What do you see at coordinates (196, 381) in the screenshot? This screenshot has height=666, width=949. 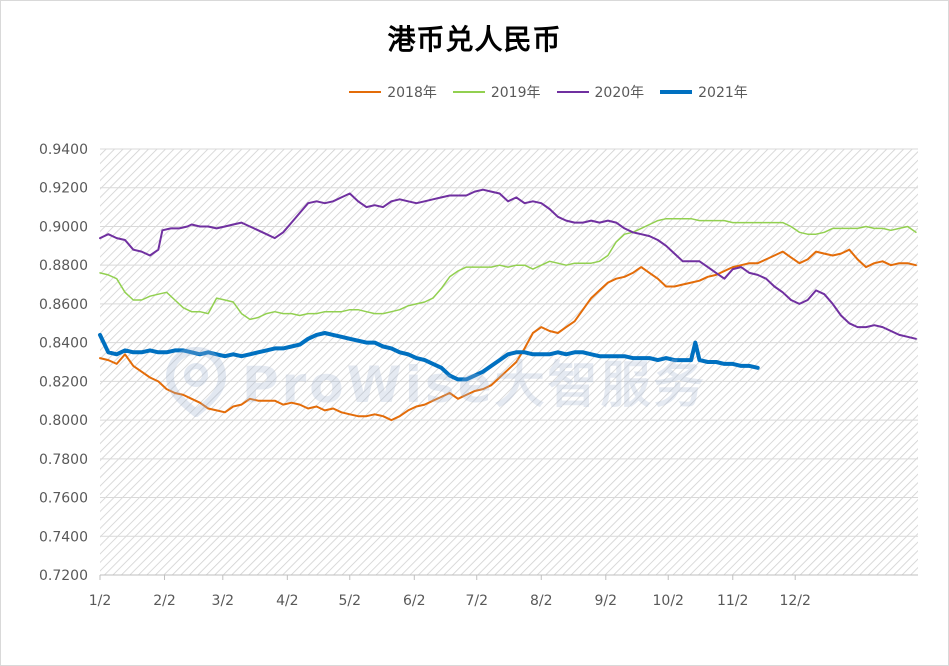 I see `watermark-logo-icon` at bounding box center [196, 381].